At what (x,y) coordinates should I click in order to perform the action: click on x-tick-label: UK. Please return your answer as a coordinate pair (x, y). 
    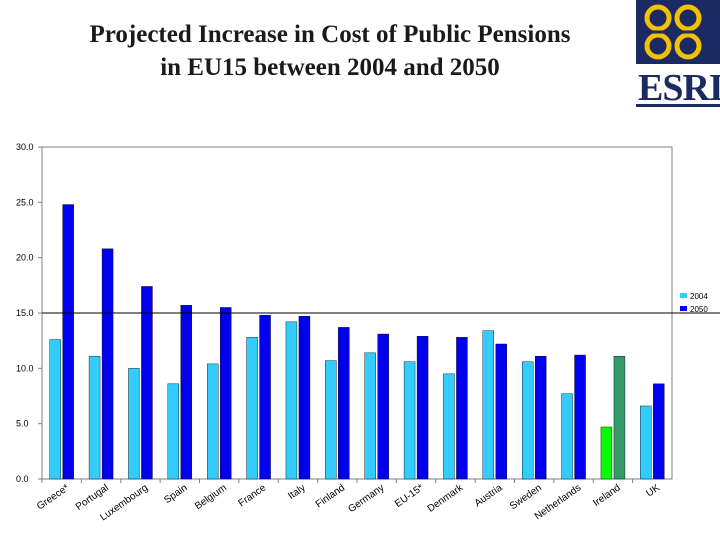
    Looking at the image, I should click on (653, 490).